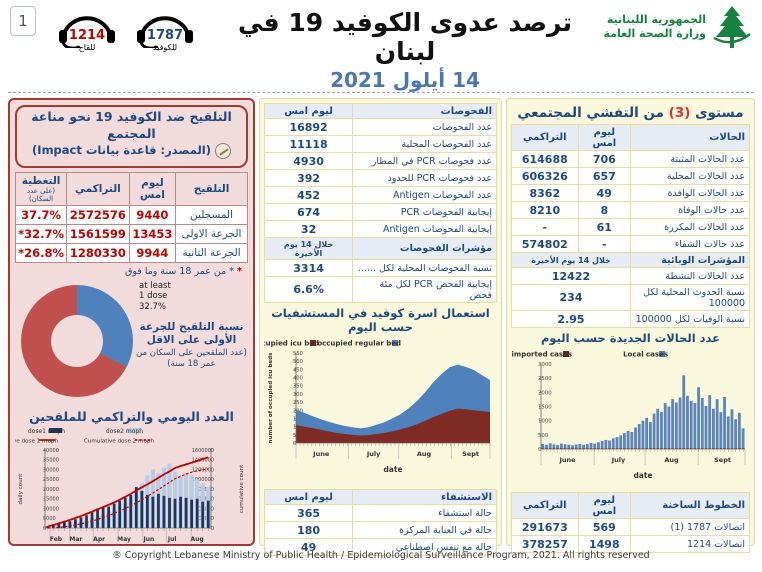  Describe the element at coordinates (165, 33) in the screenshot. I see `headset-icon` at that location.